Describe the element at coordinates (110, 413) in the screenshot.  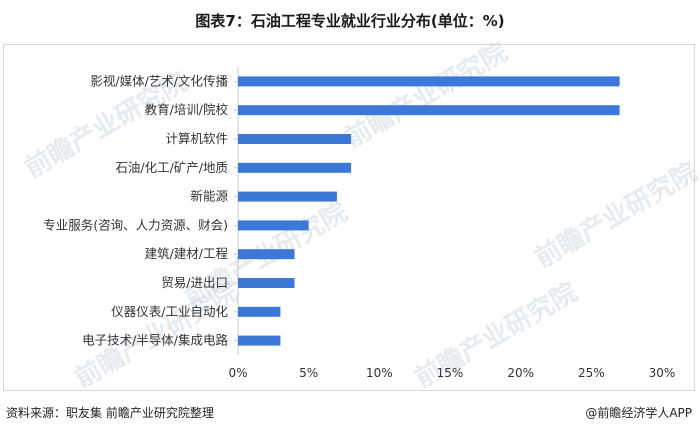
I see `source-note: 资料来源：职友集 前瞻产业研究院整理` at that location.